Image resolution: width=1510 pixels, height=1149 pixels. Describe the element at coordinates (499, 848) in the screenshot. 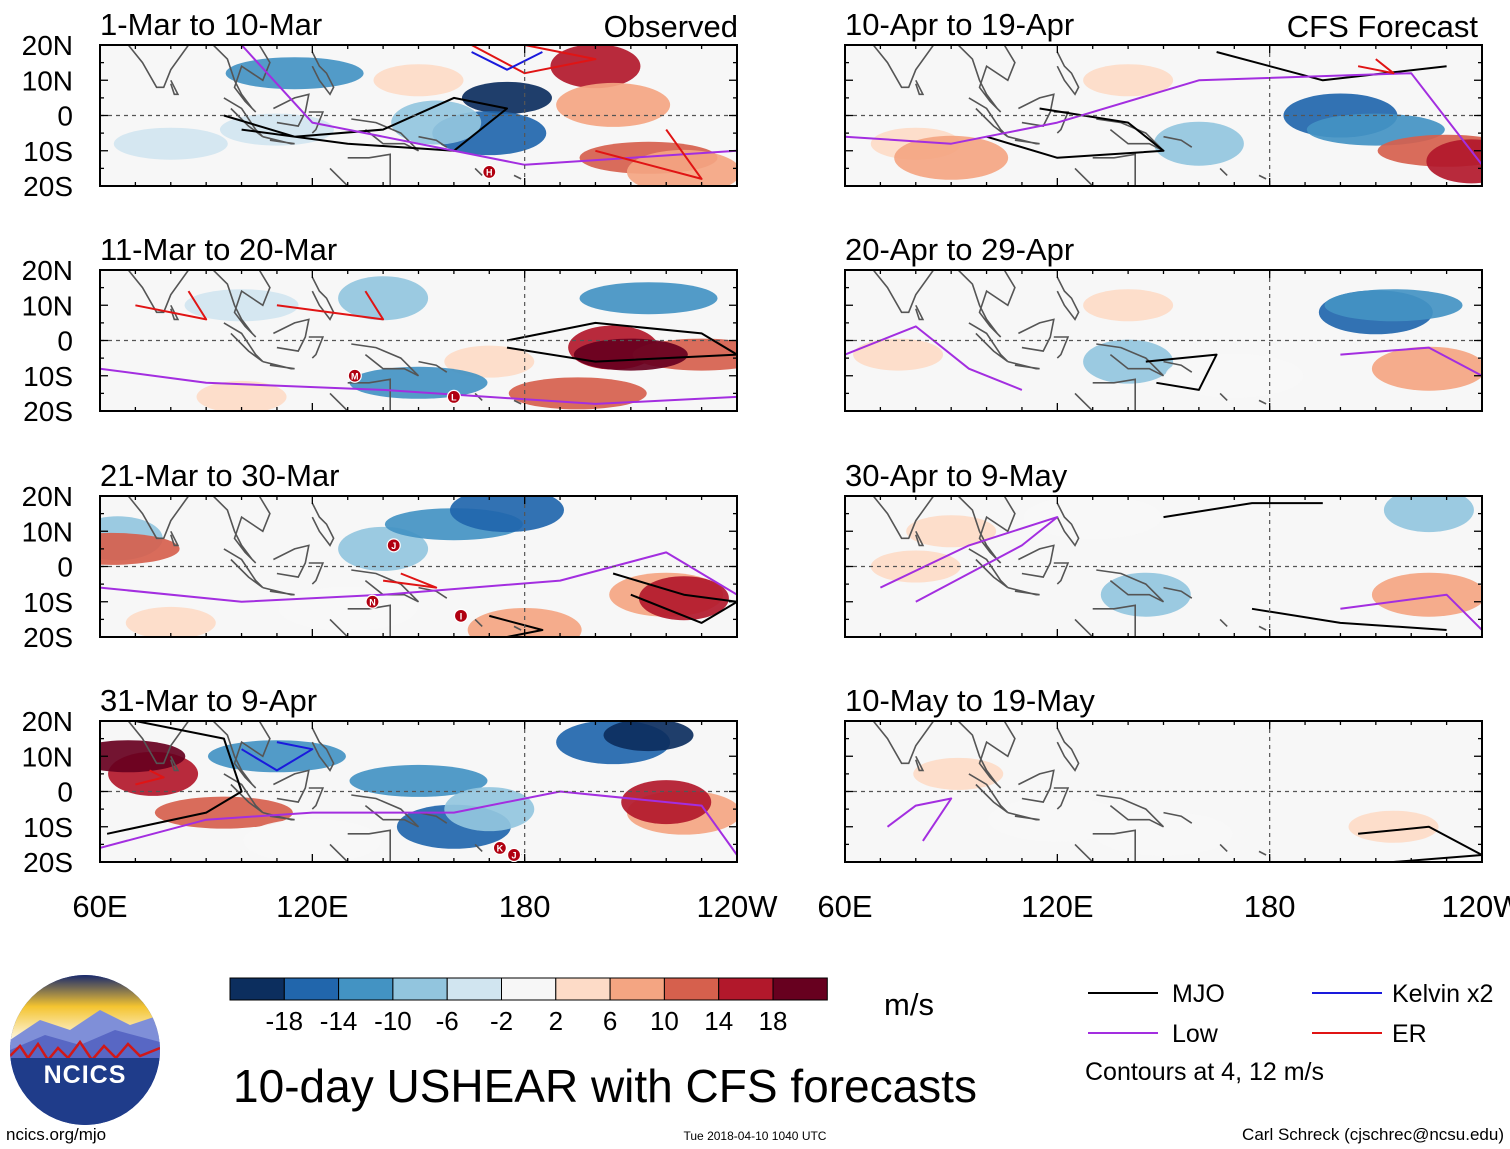

I see `storm-marker: K` at that location.